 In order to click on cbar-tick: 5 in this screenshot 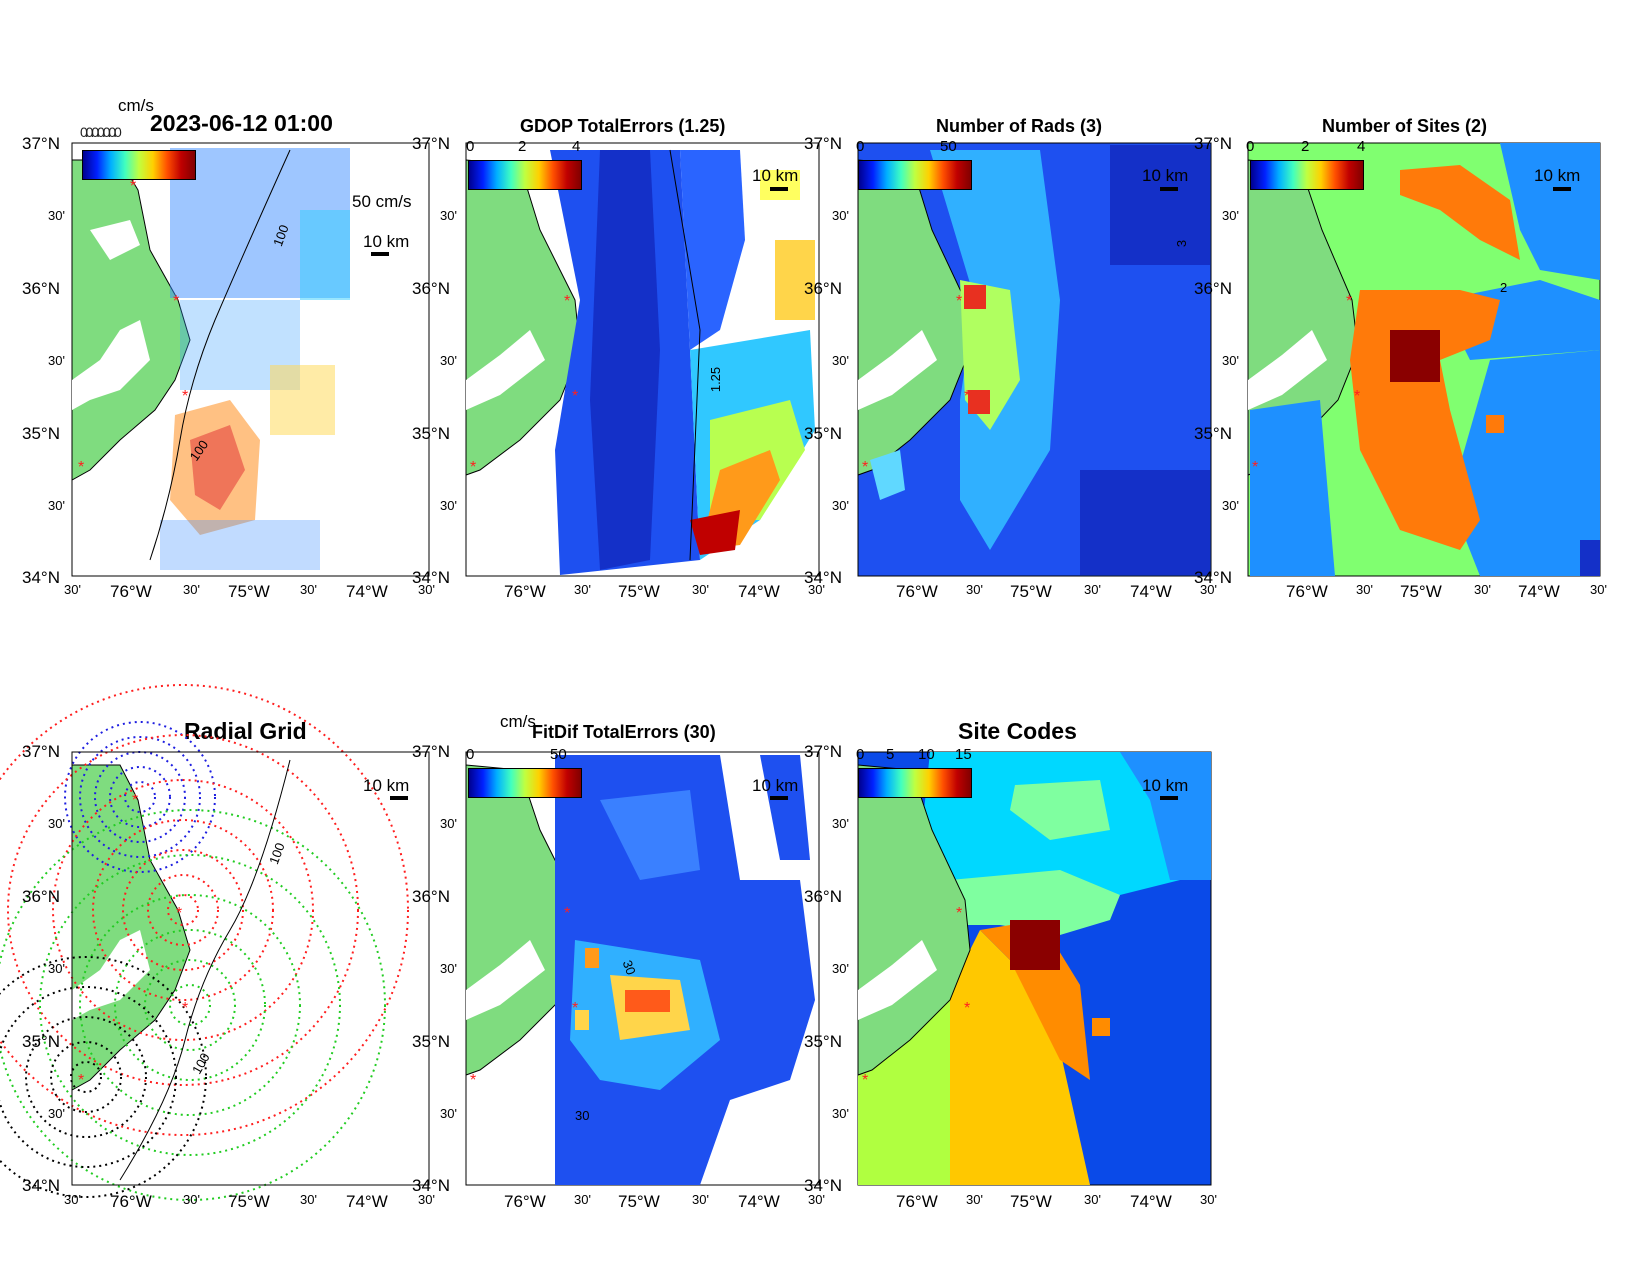, I will do `click(890, 754)`.